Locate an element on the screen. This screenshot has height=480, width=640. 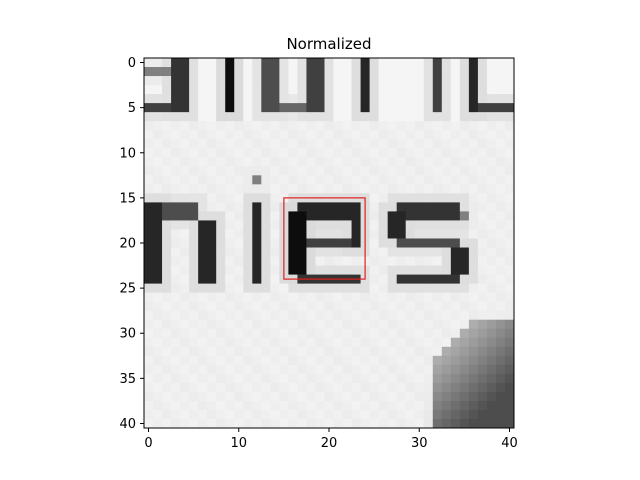
y-tick-label: 15 is located at coordinates (127, 198).